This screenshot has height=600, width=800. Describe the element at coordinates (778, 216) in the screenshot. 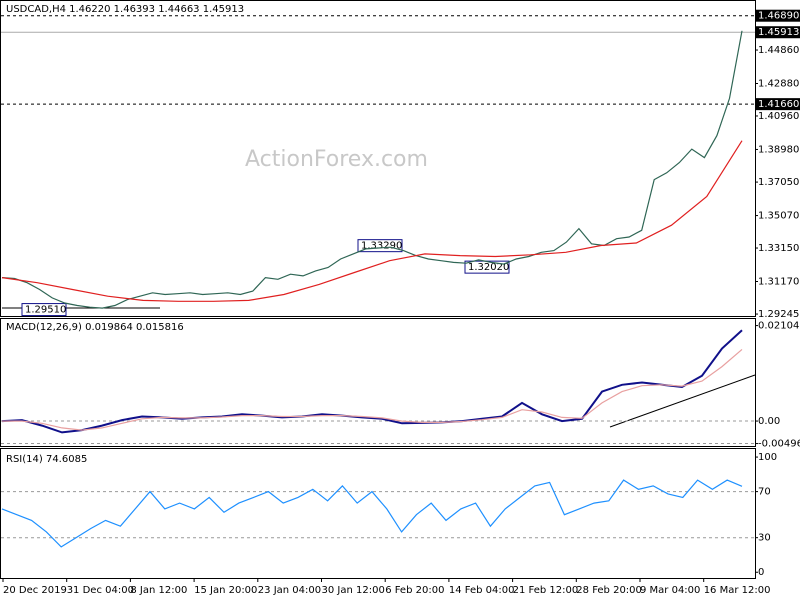

I see `y-tick-label: 1.35070` at that location.